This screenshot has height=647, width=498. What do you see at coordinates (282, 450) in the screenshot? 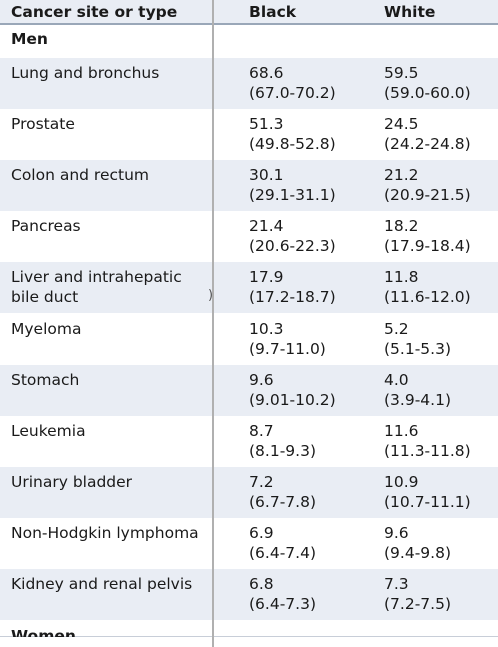
I see `black-cell-line: (8.1-9.3)` at bounding box center [282, 450].